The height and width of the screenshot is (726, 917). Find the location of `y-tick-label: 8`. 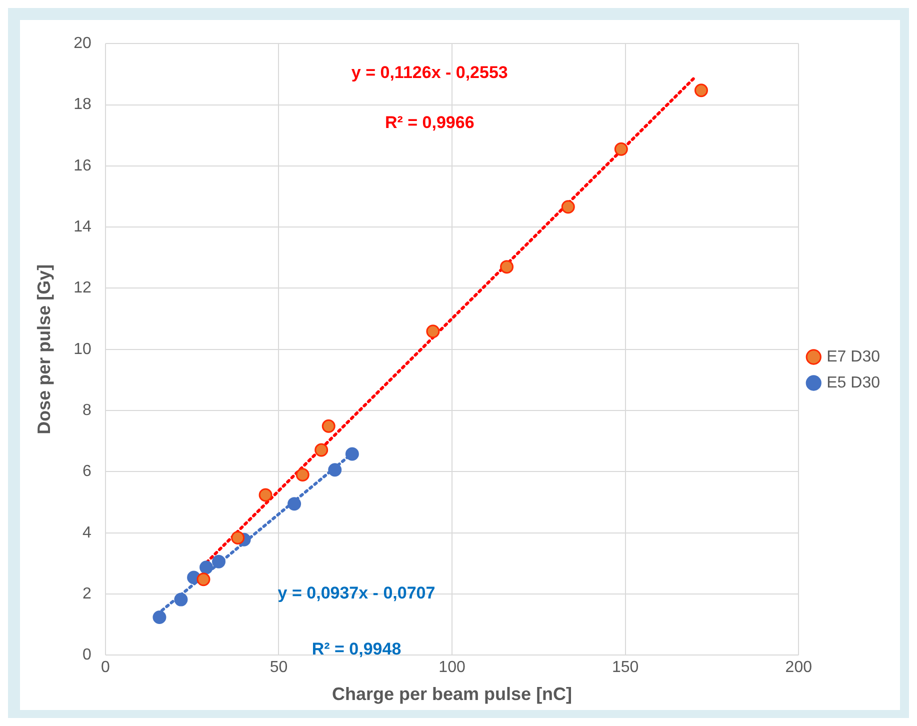

y-tick-label: 8 is located at coordinates (87, 410).